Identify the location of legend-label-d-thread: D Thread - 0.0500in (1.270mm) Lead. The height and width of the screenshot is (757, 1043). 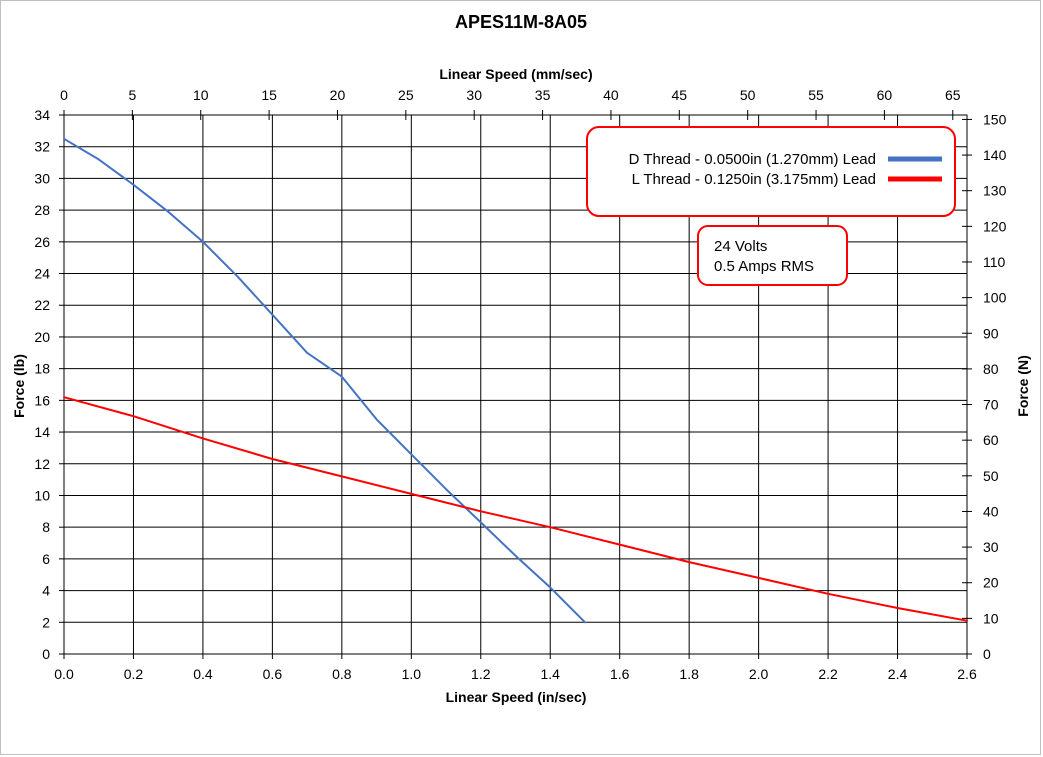
(752, 159).